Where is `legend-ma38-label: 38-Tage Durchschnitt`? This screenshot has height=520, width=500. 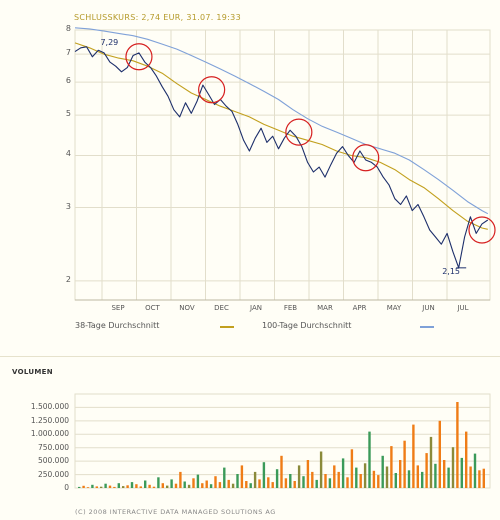 legend-ma38-label: 38-Tage Durchschnitt is located at coordinates (117, 325).